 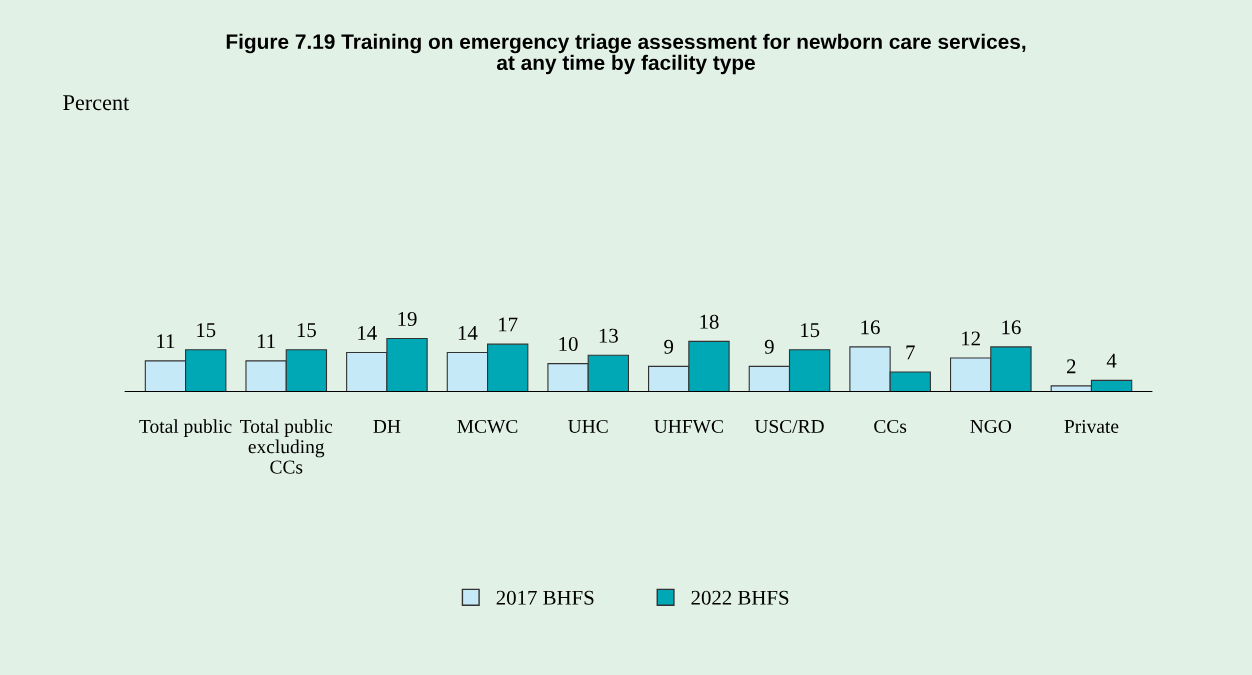 I want to click on x-tick-label: Private, so click(x=1091, y=426).